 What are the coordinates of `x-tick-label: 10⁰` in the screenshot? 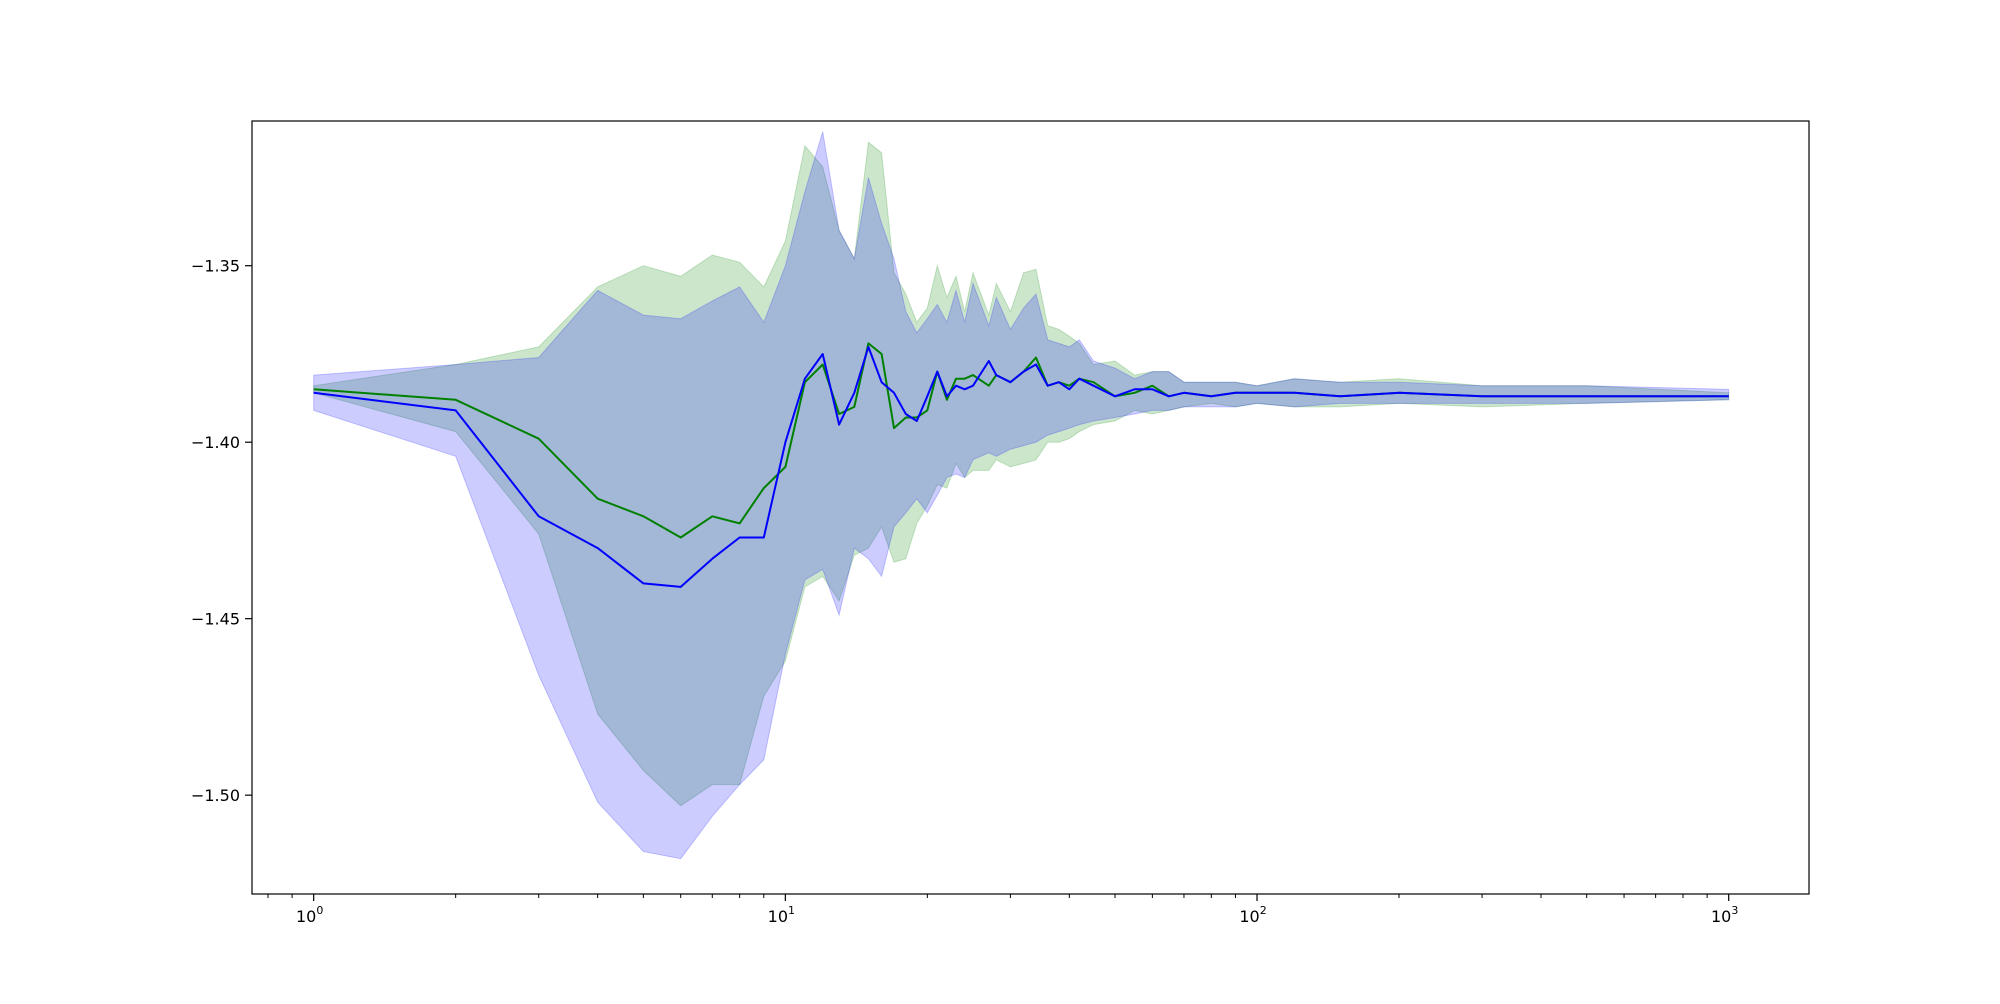 It's located at (309, 915).